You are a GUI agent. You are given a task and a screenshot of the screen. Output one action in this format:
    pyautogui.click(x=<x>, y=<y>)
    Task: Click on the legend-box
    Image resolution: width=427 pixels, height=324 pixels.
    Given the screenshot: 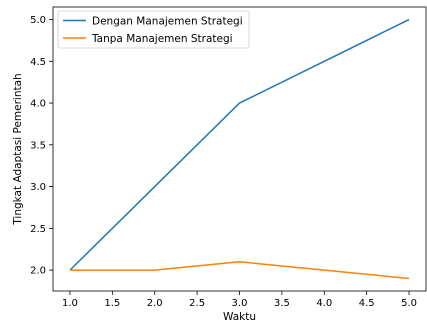 What is the action you would take?
    pyautogui.click(x=153, y=29)
    